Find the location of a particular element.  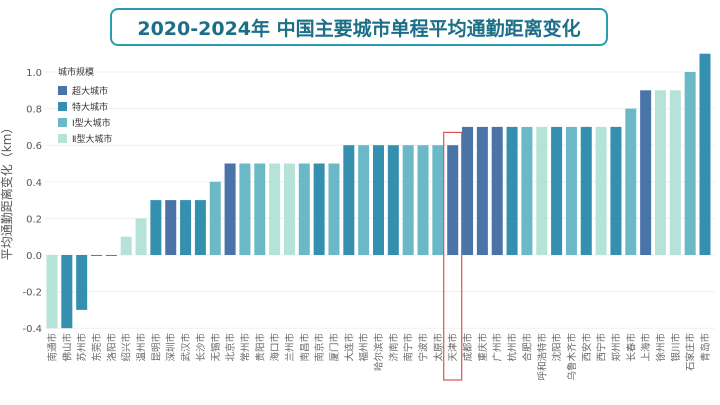

x-tick-label: 银川市 is located at coordinates (676, 347).